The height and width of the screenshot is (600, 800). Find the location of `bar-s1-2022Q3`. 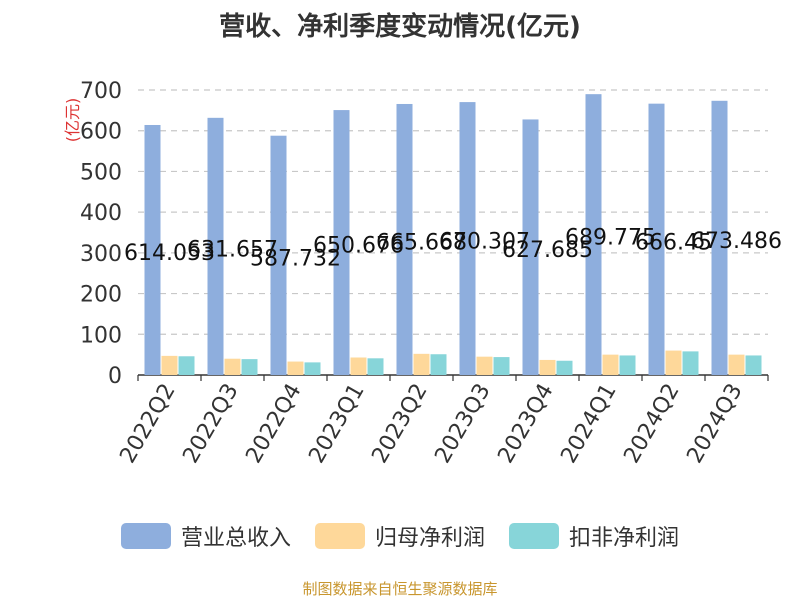

bar-s1-2022Q3 is located at coordinates (232, 366).